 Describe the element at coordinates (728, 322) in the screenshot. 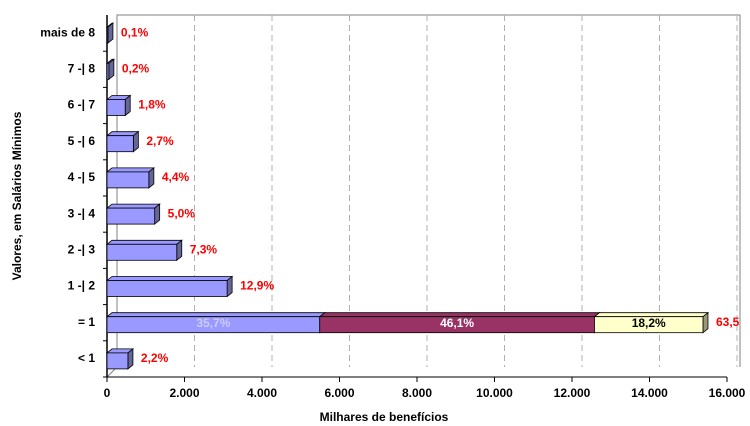

I see `value-label: 63,5` at that location.